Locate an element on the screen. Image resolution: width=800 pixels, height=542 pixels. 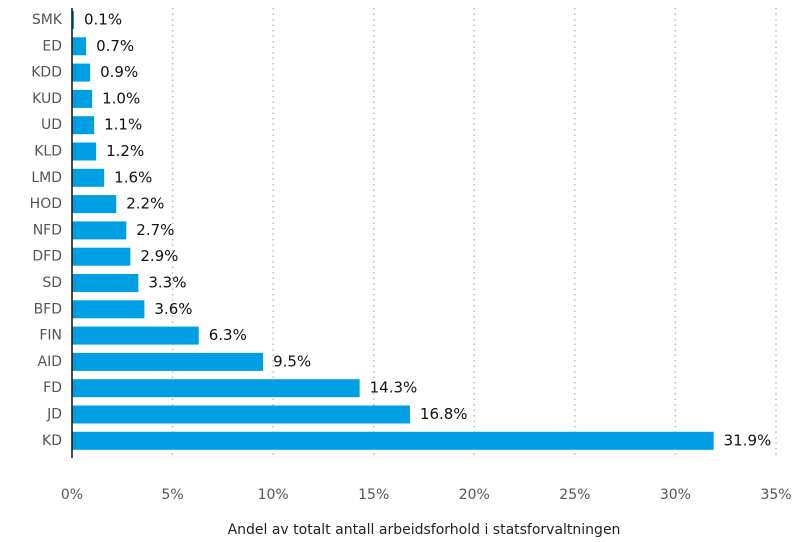
x-tick-label: 10% is located at coordinates (273, 495).